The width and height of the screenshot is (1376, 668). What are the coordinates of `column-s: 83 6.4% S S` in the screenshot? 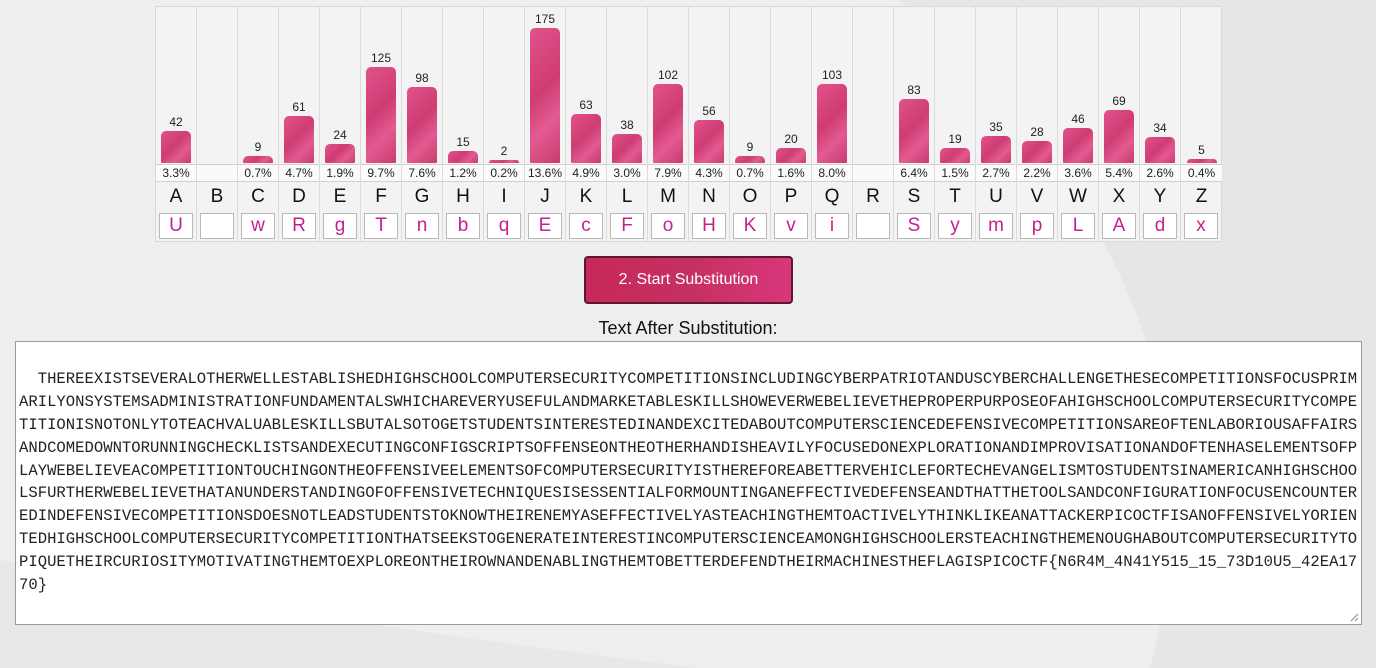 It's located at (914, 124).